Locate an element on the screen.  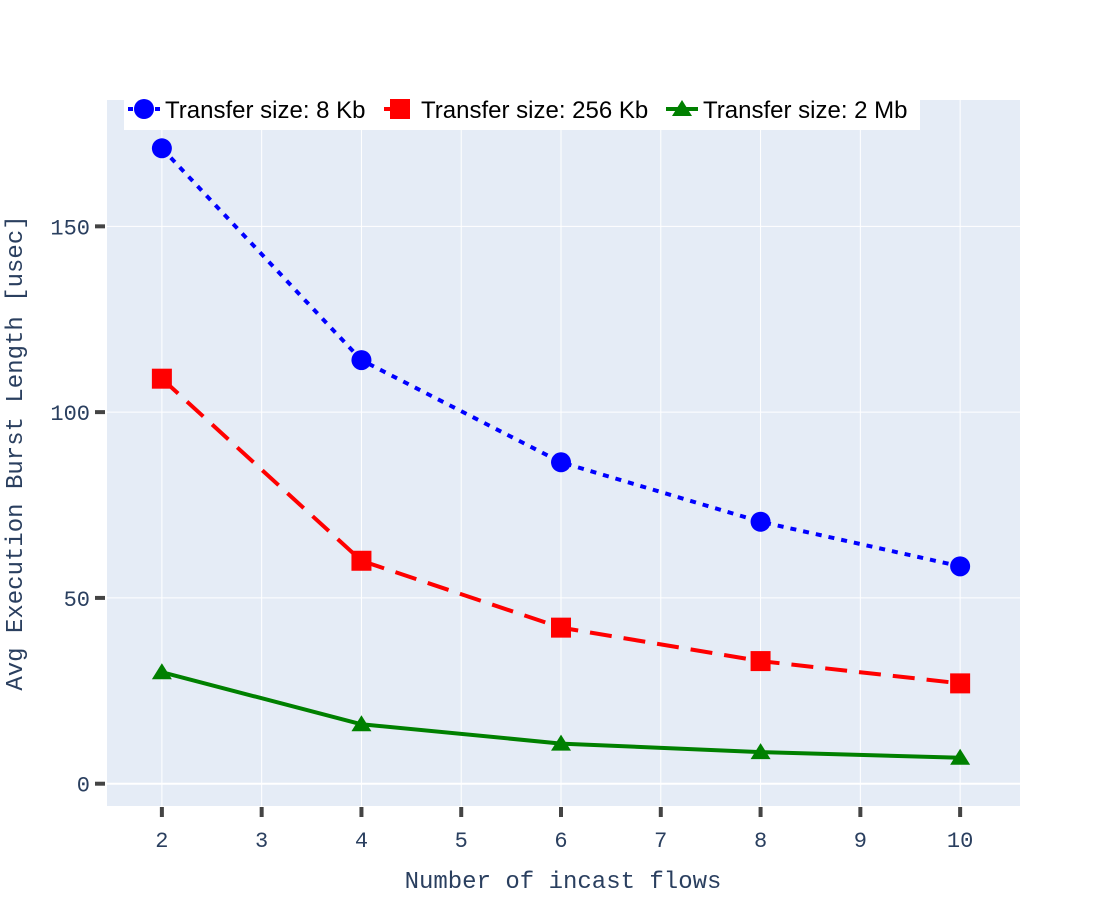
legend-item: Transfer size: 8 Kb is located at coordinates (247, 110).